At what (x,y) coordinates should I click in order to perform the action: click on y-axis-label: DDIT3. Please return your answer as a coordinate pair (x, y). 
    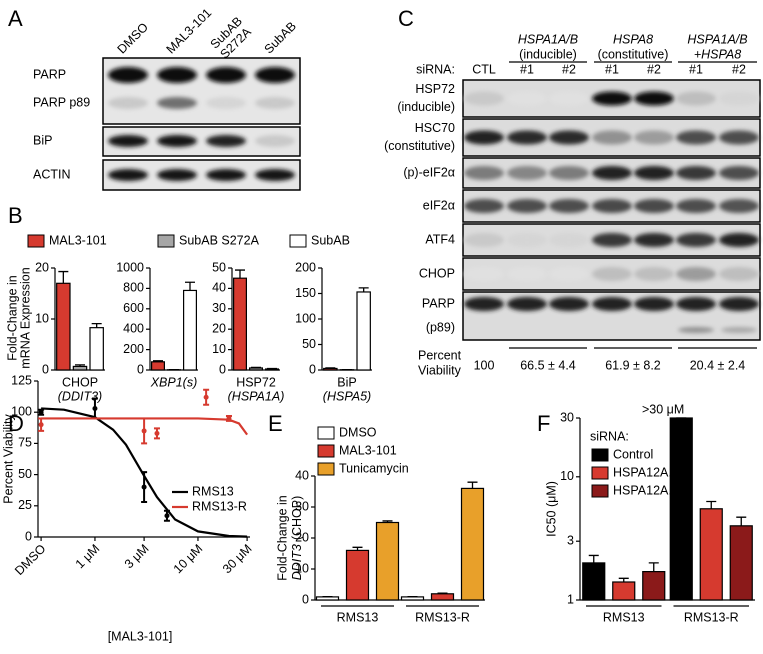
    Looking at the image, I should click on (297, 562).